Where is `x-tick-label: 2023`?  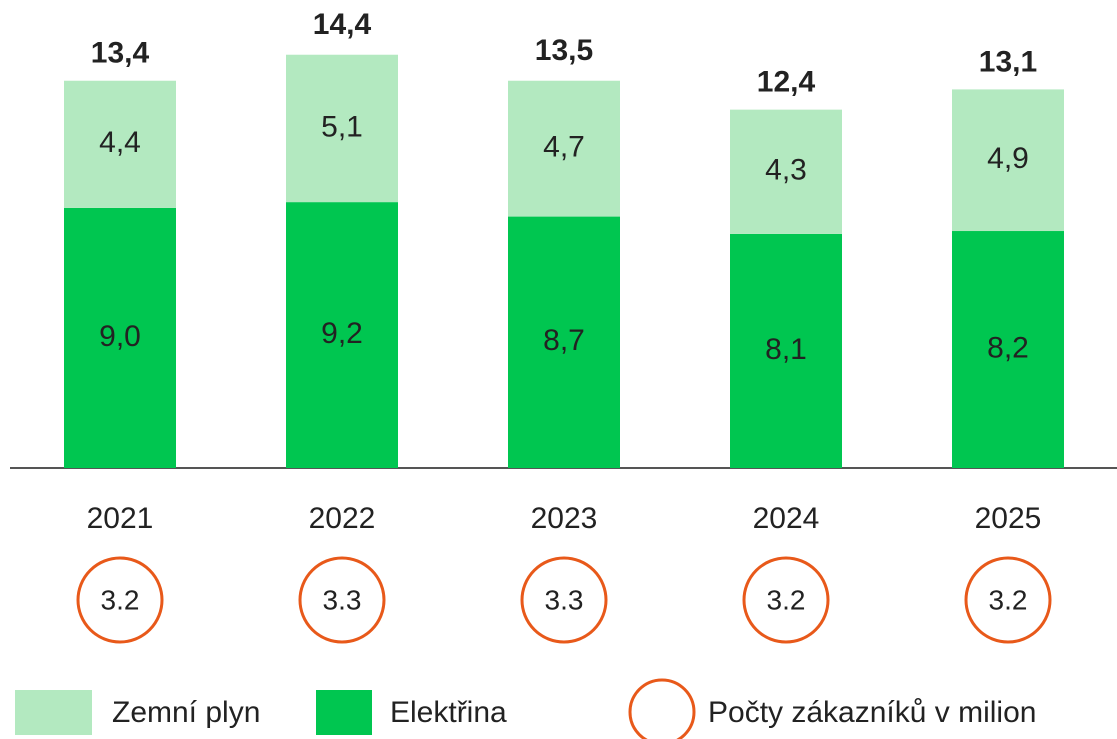
x-tick-label: 2023 is located at coordinates (564, 518).